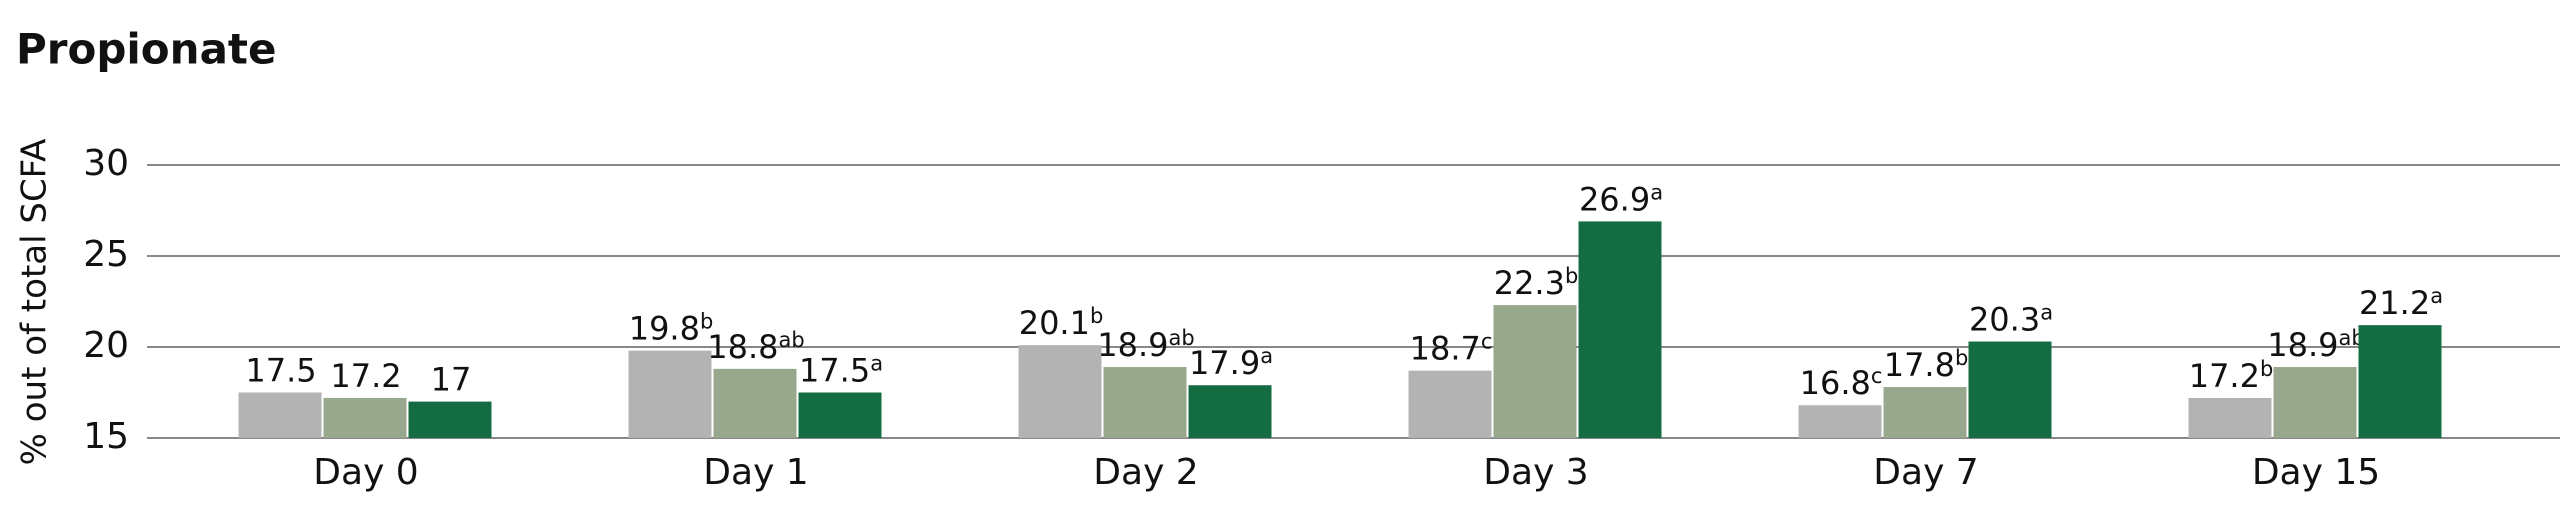 Image resolution: width=2560 pixels, height=531 pixels. Describe the element at coordinates (1925, 472) in the screenshot. I see `x-tick-label: Day 7` at that location.